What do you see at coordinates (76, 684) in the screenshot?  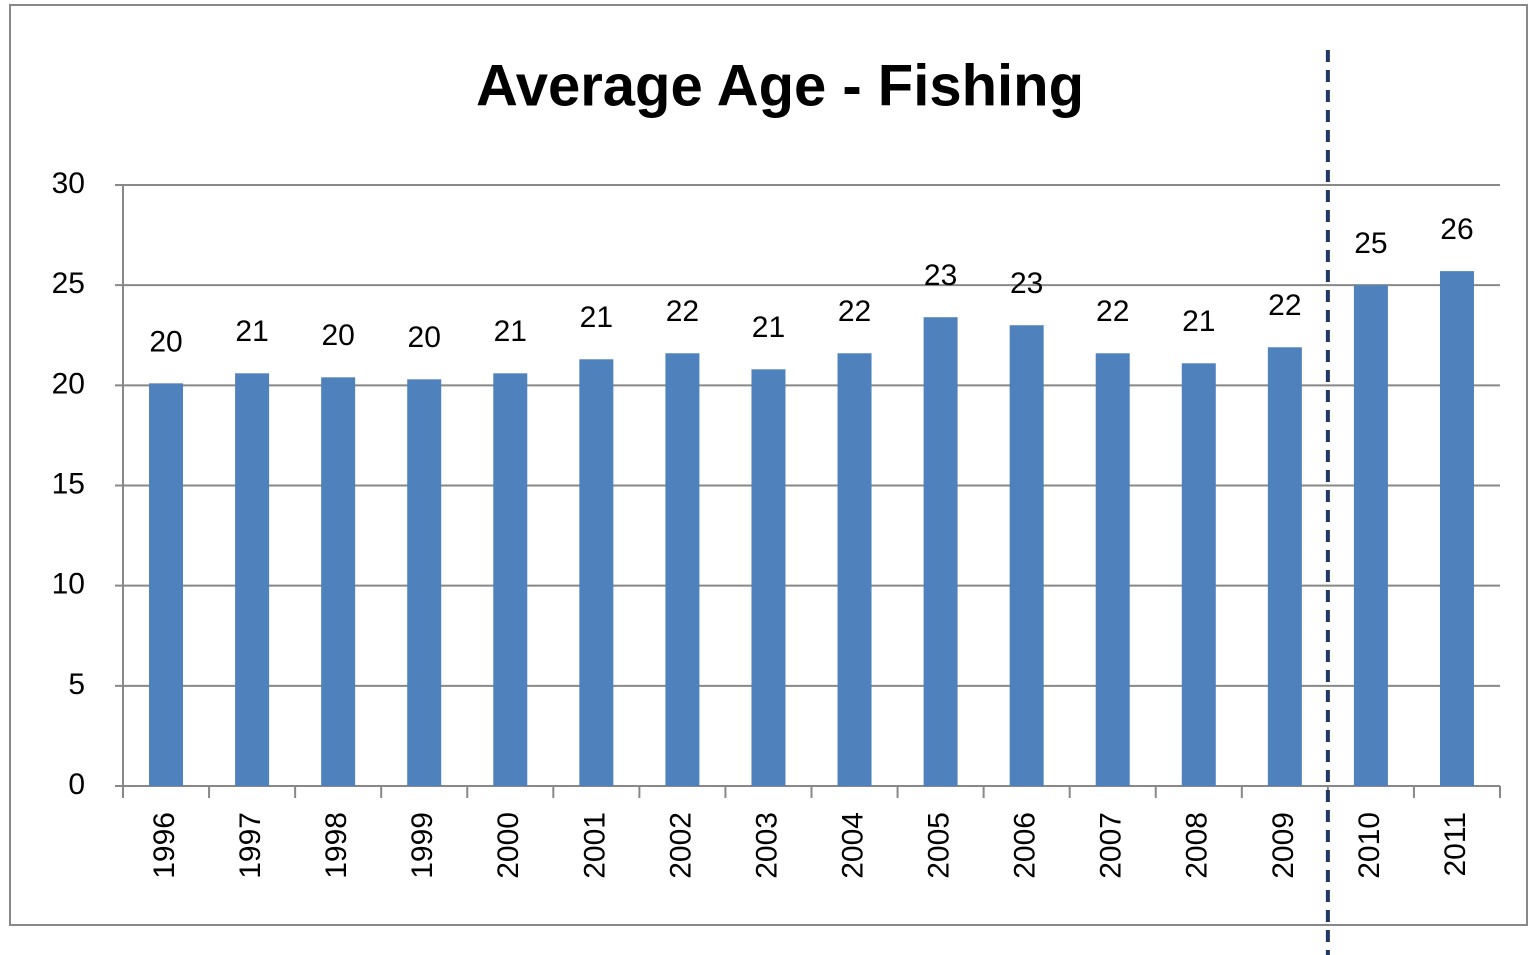 I see `y-tick-label: 5` at bounding box center [76, 684].